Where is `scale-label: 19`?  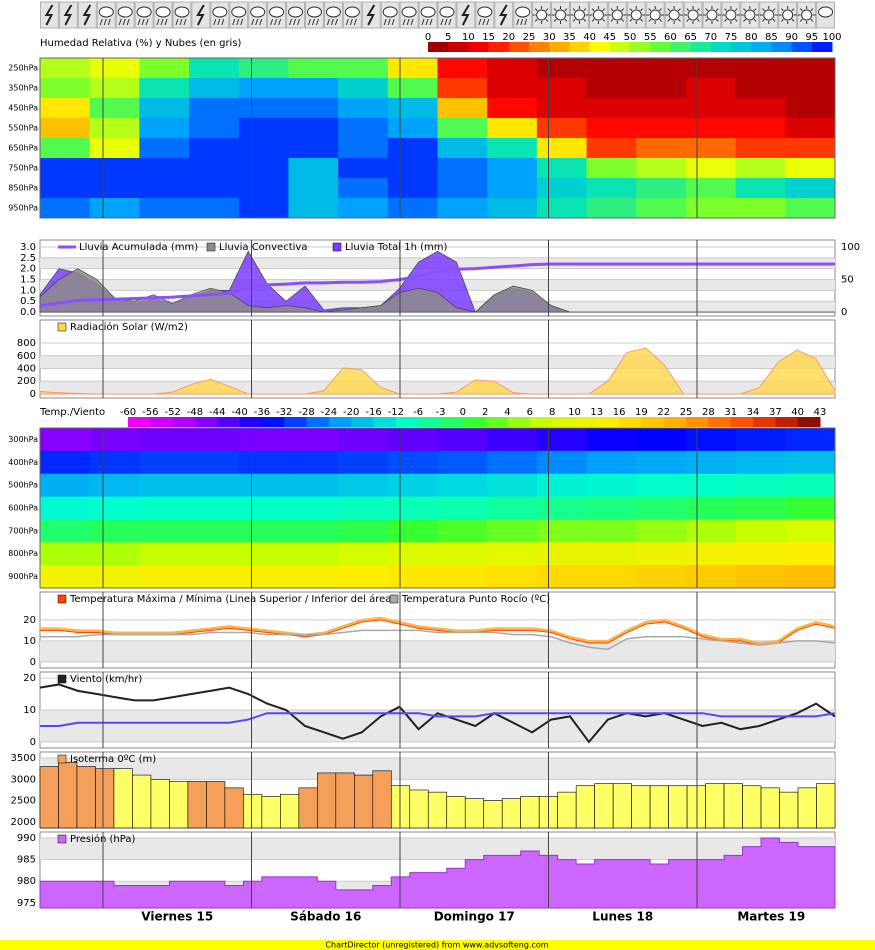 scale-label: 19 is located at coordinates (641, 412).